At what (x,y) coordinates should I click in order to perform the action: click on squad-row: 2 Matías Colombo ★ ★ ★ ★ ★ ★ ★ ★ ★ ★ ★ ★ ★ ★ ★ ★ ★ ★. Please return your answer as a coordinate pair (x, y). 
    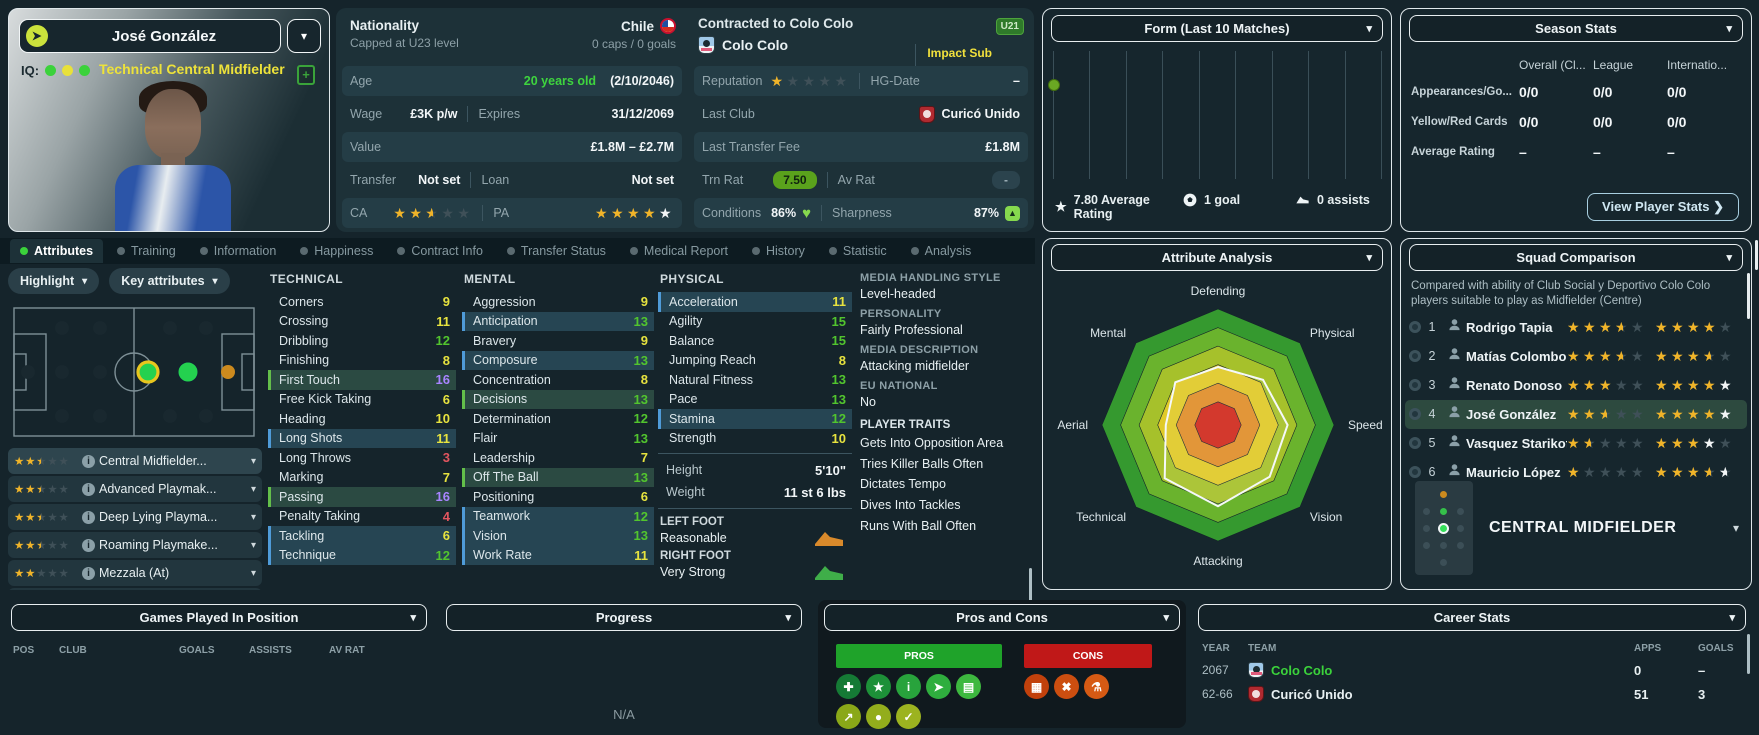
    Looking at the image, I should click on (1576, 356).